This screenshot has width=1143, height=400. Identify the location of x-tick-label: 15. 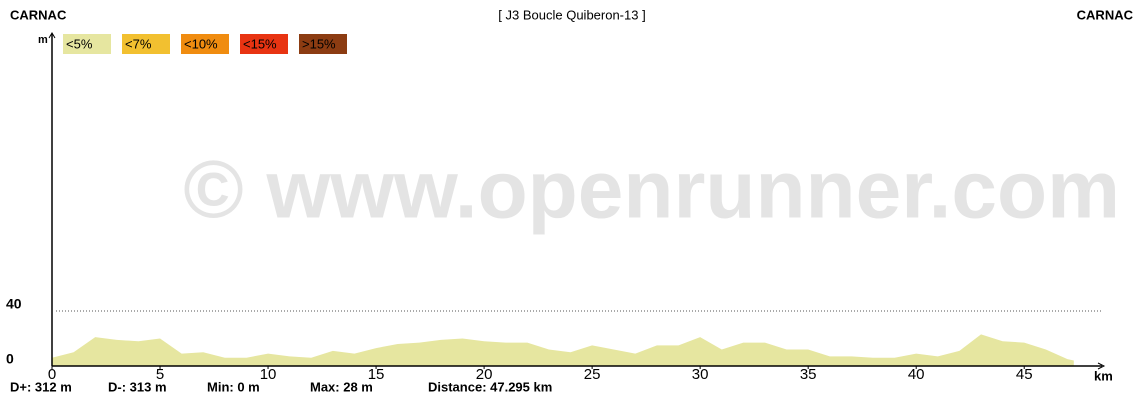
(376, 374).